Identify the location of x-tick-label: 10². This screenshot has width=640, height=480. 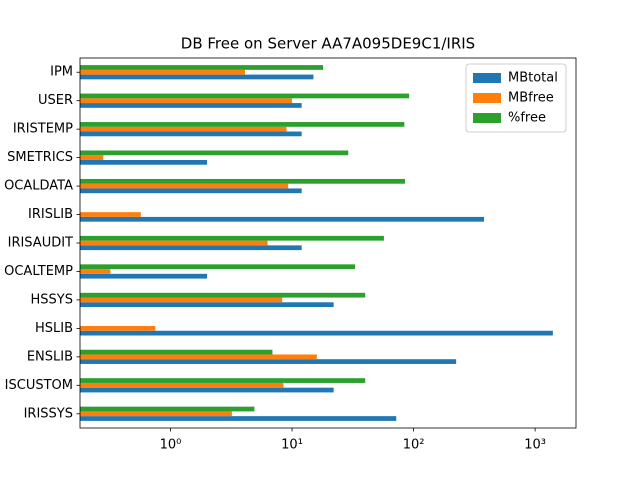
(414, 445).